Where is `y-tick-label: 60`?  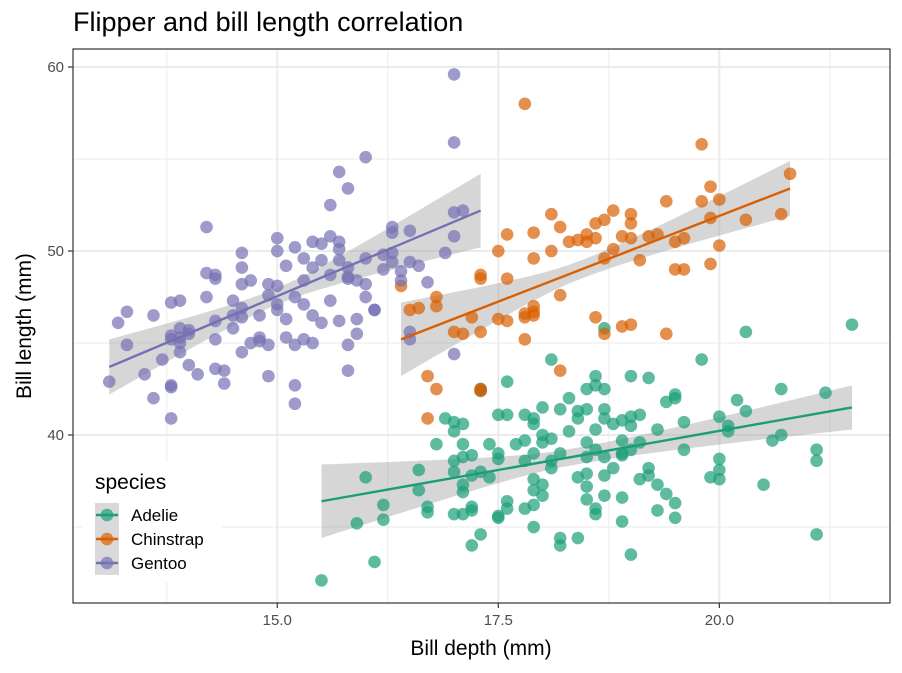 y-tick-label: 60 is located at coordinates (55, 67).